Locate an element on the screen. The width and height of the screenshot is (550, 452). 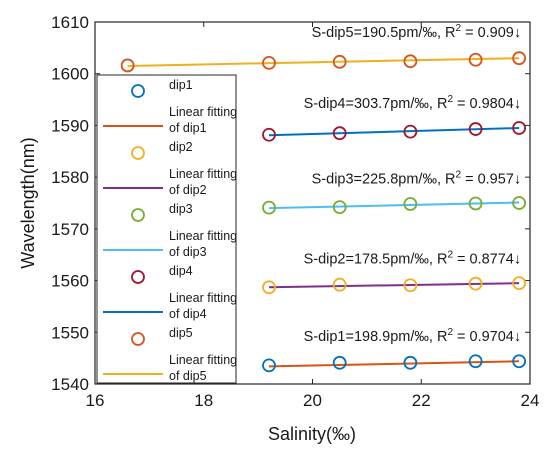
legend-label: of dip2 is located at coordinates (188, 190).